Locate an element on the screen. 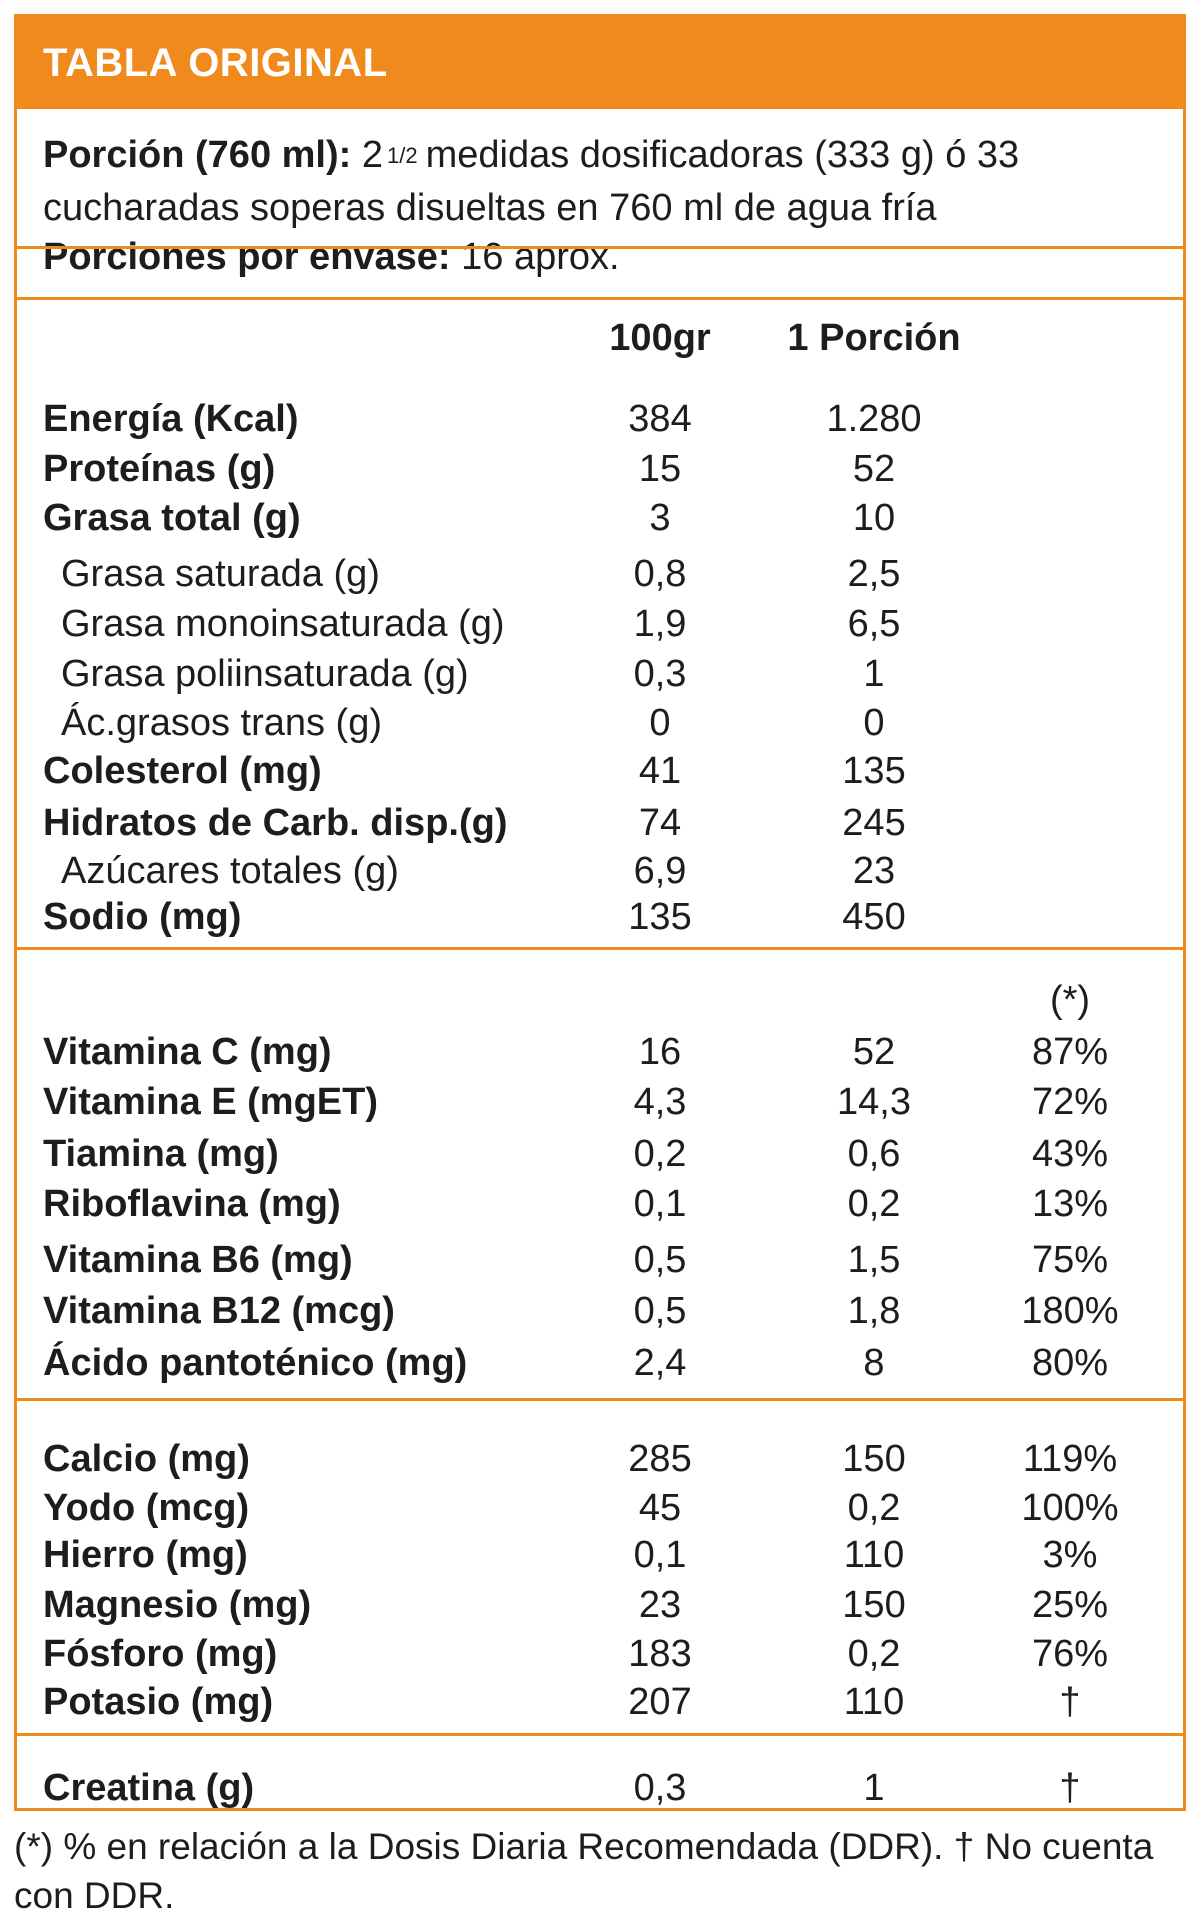  portion-fraction: 1/2 is located at coordinates (402, 155).